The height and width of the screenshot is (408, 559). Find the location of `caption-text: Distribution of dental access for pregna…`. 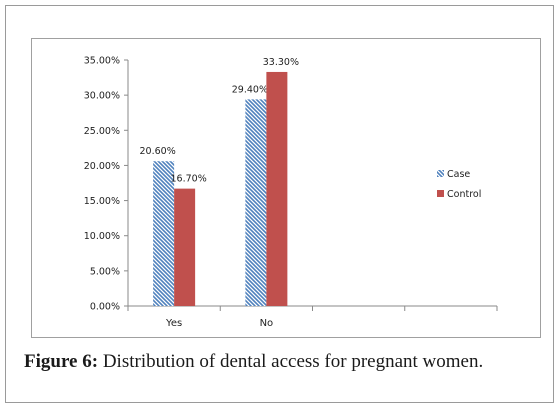

caption-text: Distribution of dental access for pregna… is located at coordinates (291, 361).